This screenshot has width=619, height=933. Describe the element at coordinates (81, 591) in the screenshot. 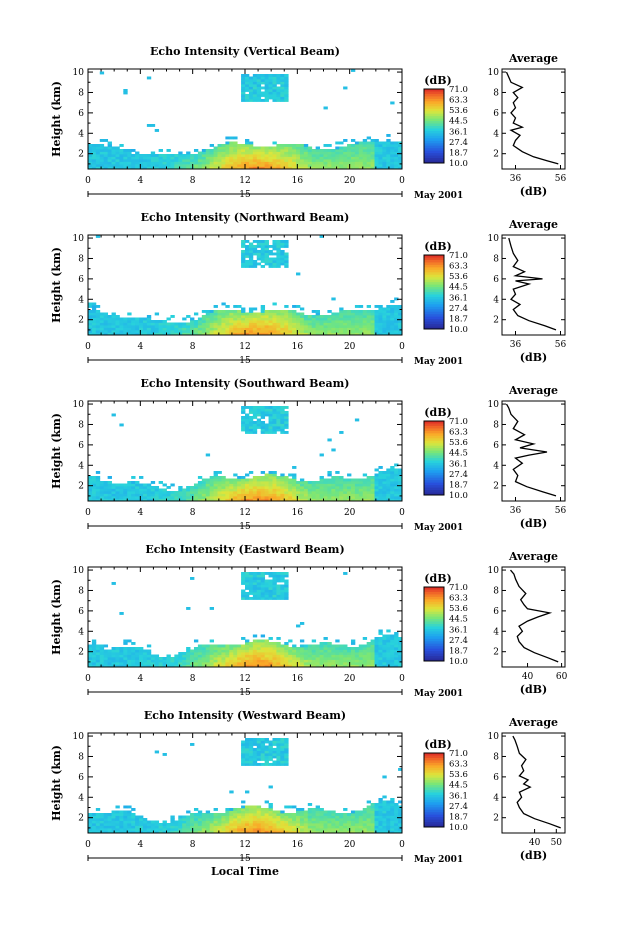

I see `y-tick-label: 8` at that location.